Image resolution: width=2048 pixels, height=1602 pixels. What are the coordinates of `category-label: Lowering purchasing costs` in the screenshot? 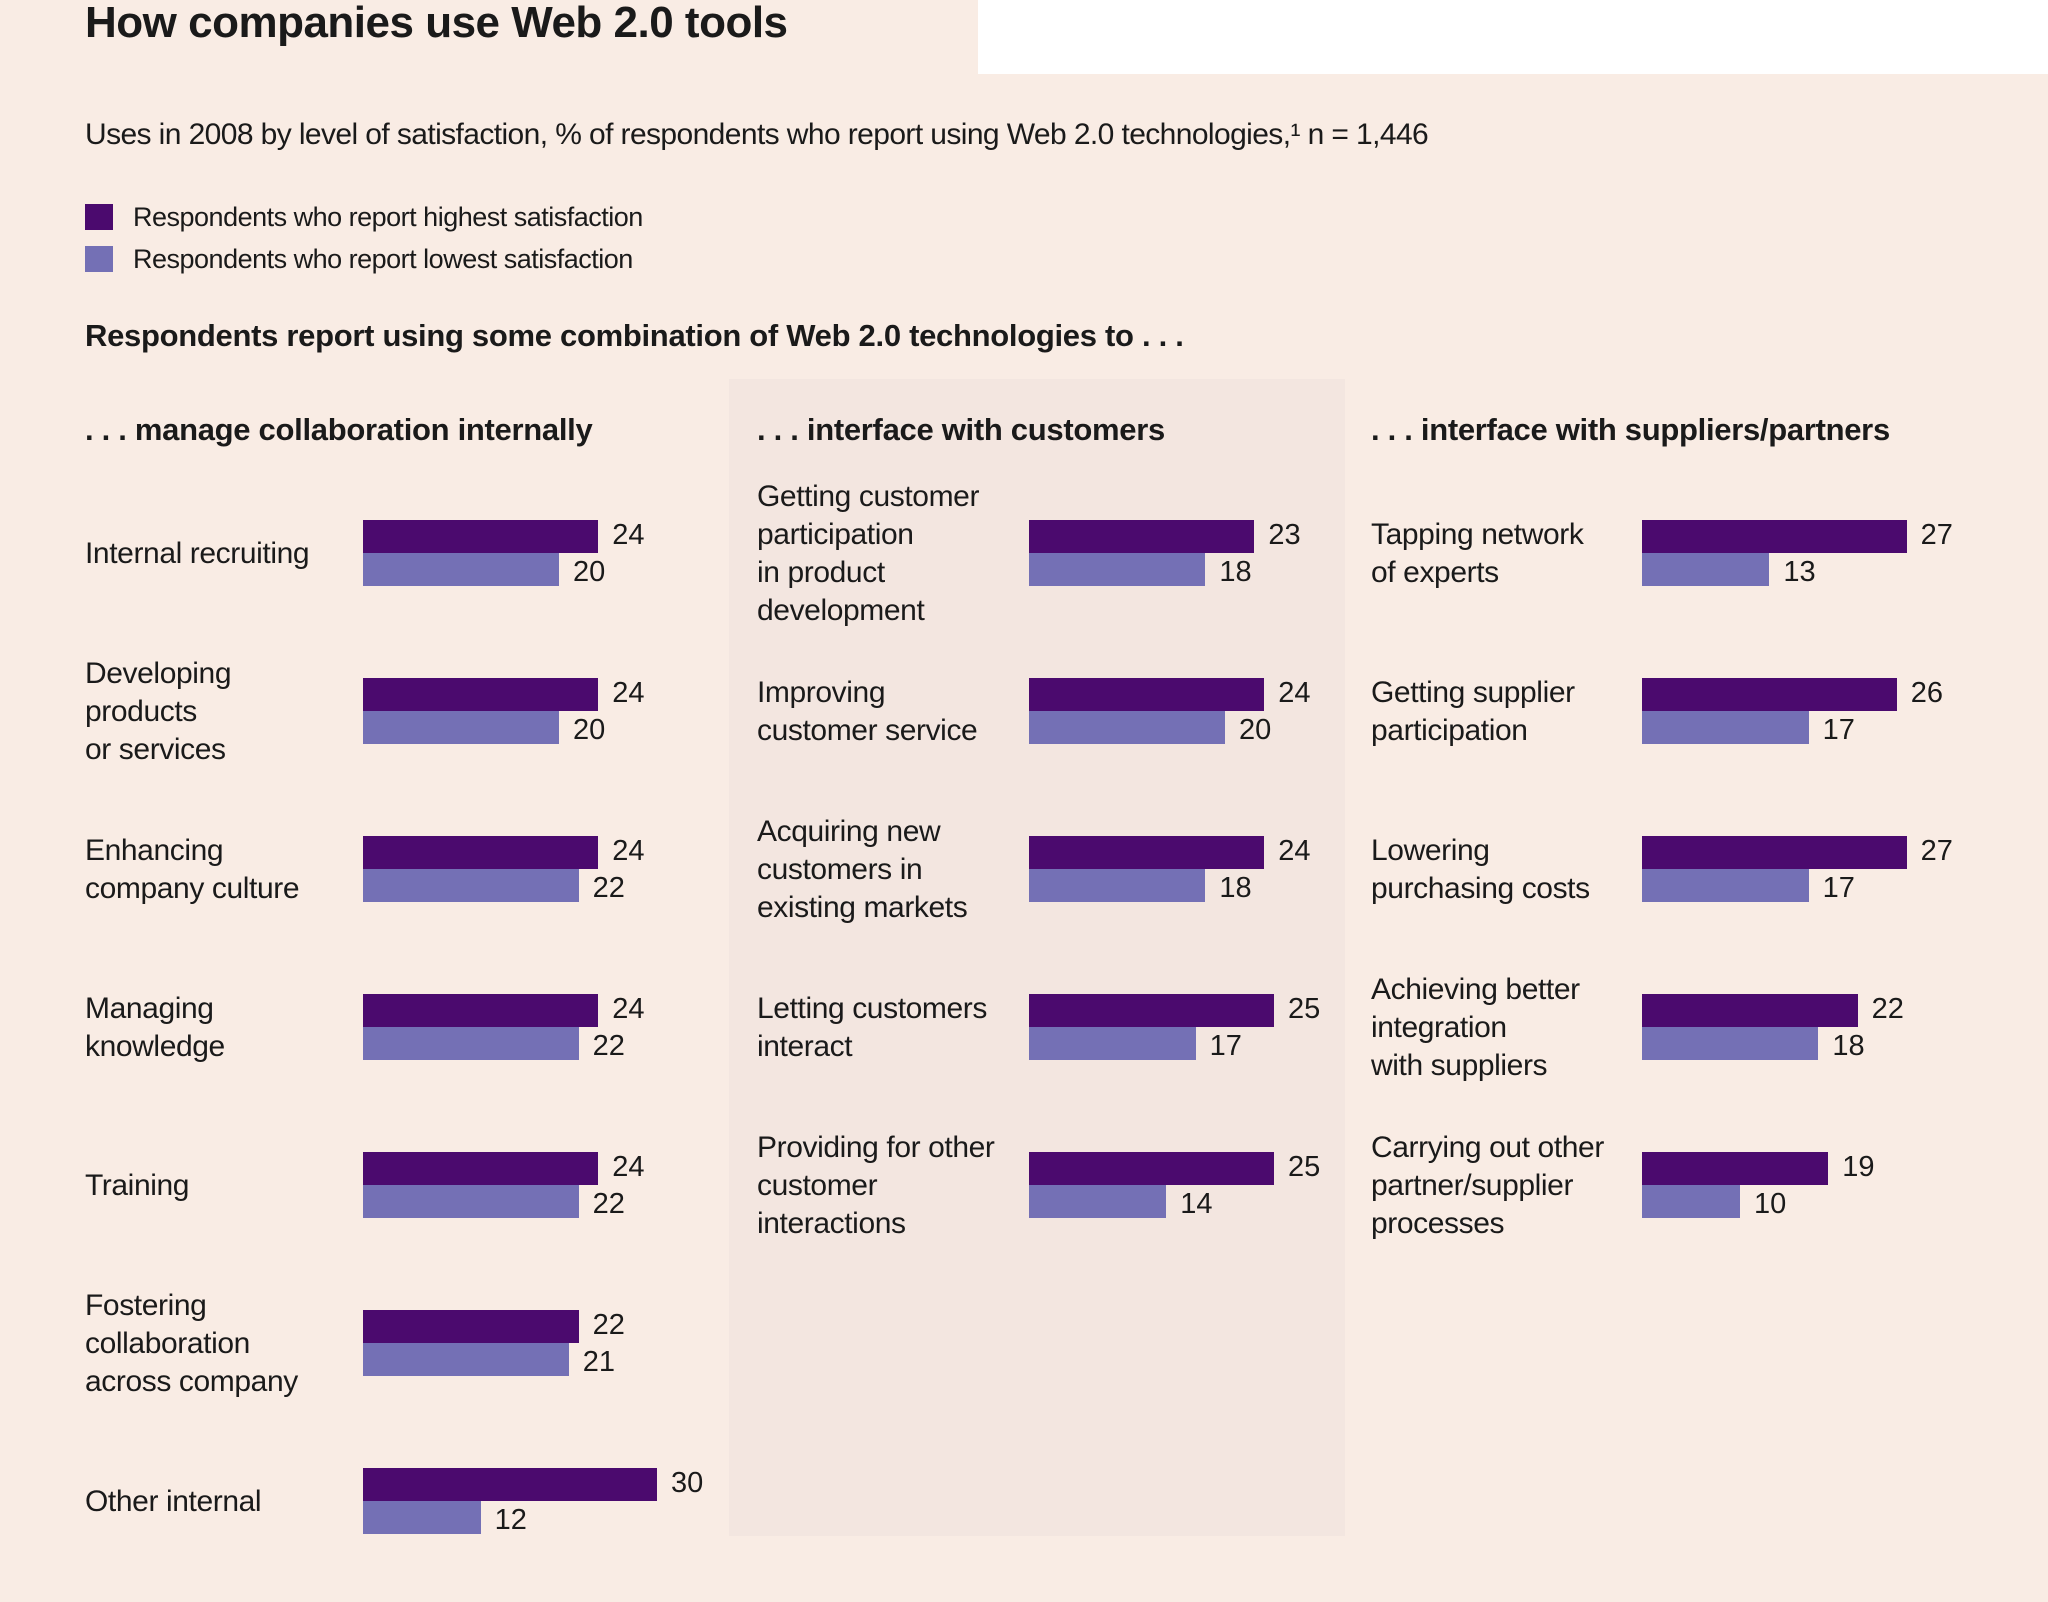 It's located at (1480, 869).